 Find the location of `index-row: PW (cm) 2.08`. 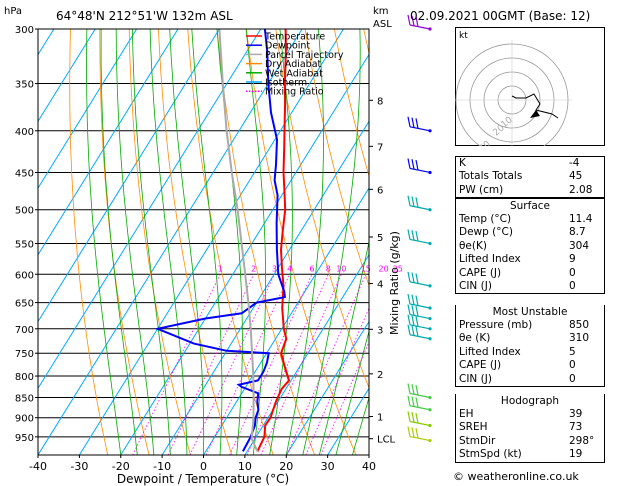

index-row: PW (cm) 2.08 is located at coordinates (530, 190).